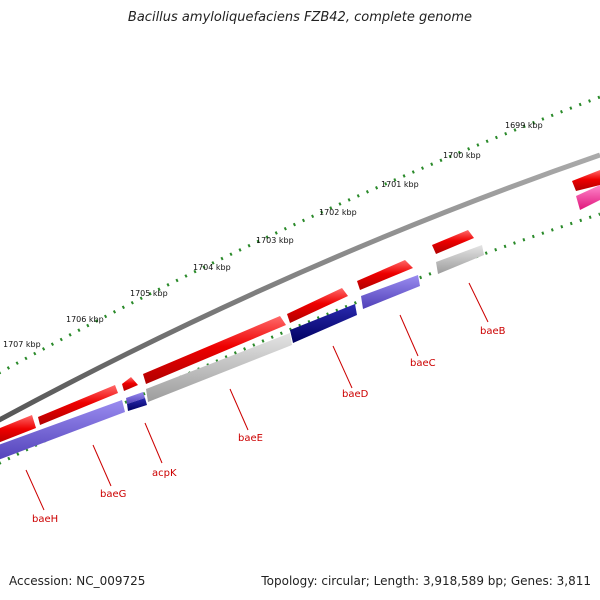 The width and height of the screenshot is (600, 600). I want to click on tick-label: 1703 kbp, so click(275, 240).